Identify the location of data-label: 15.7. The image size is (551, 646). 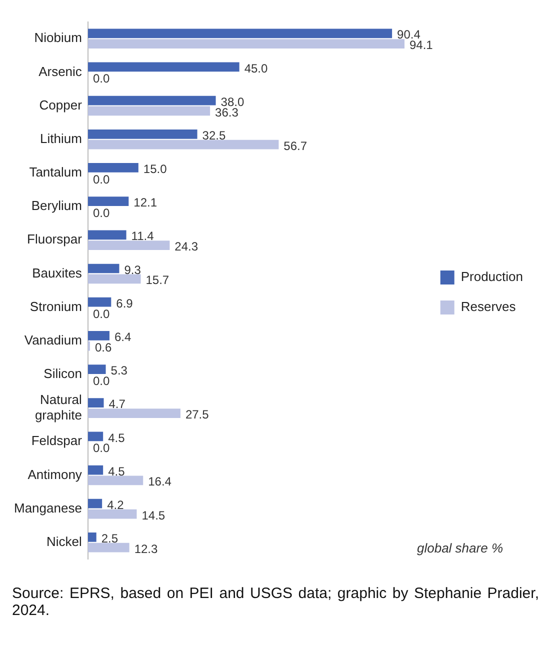
(158, 280).